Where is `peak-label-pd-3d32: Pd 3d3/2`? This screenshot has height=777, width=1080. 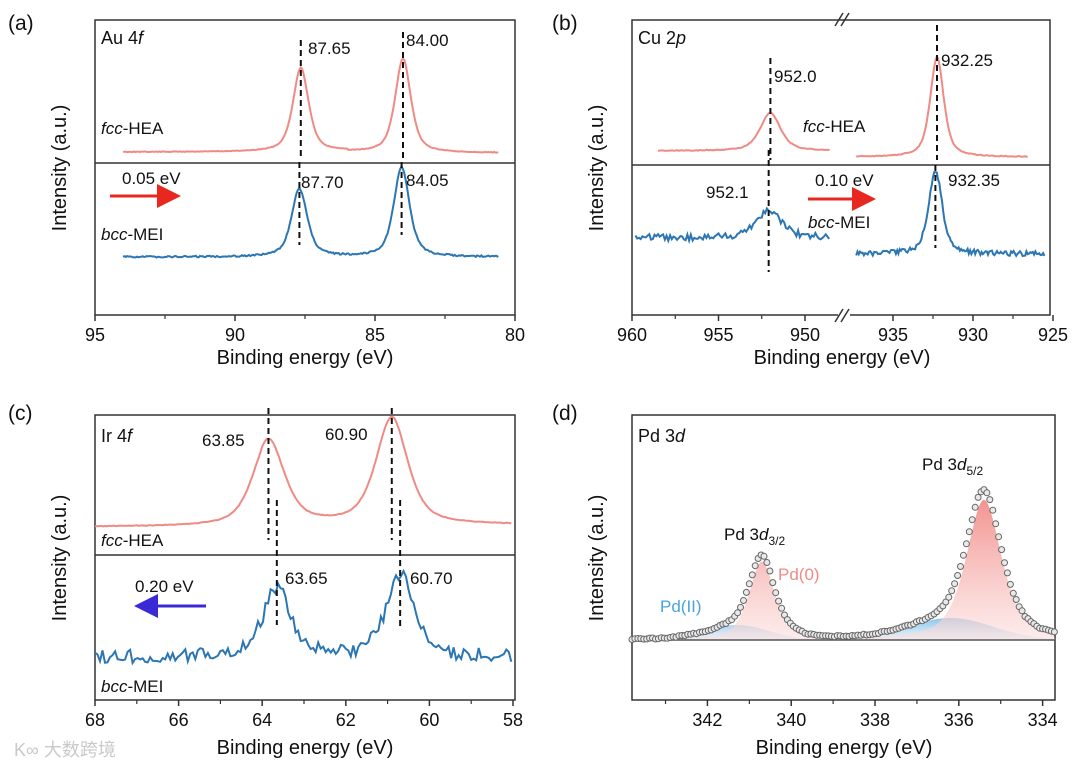 peak-label-pd-3d32: Pd 3d3/2 is located at coordinates (754, 536).